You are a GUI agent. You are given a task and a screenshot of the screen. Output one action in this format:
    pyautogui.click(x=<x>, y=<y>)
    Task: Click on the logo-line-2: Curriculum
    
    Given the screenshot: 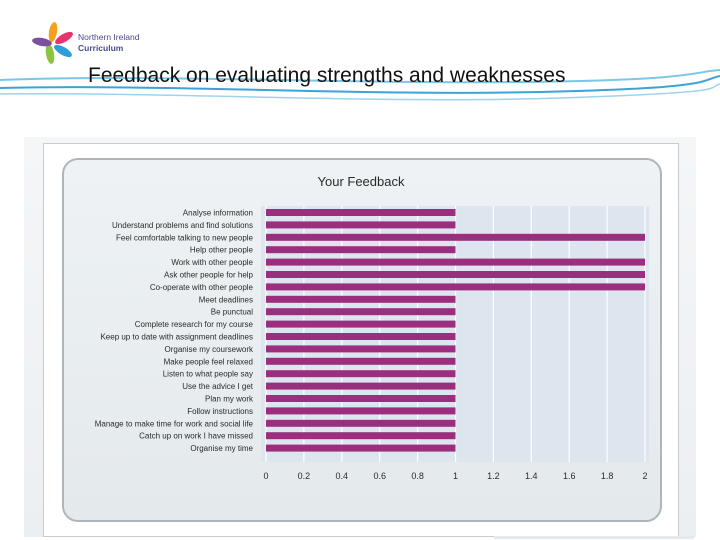 What is the action you would take?
    pyautogui.click(x=101, y=48)
    